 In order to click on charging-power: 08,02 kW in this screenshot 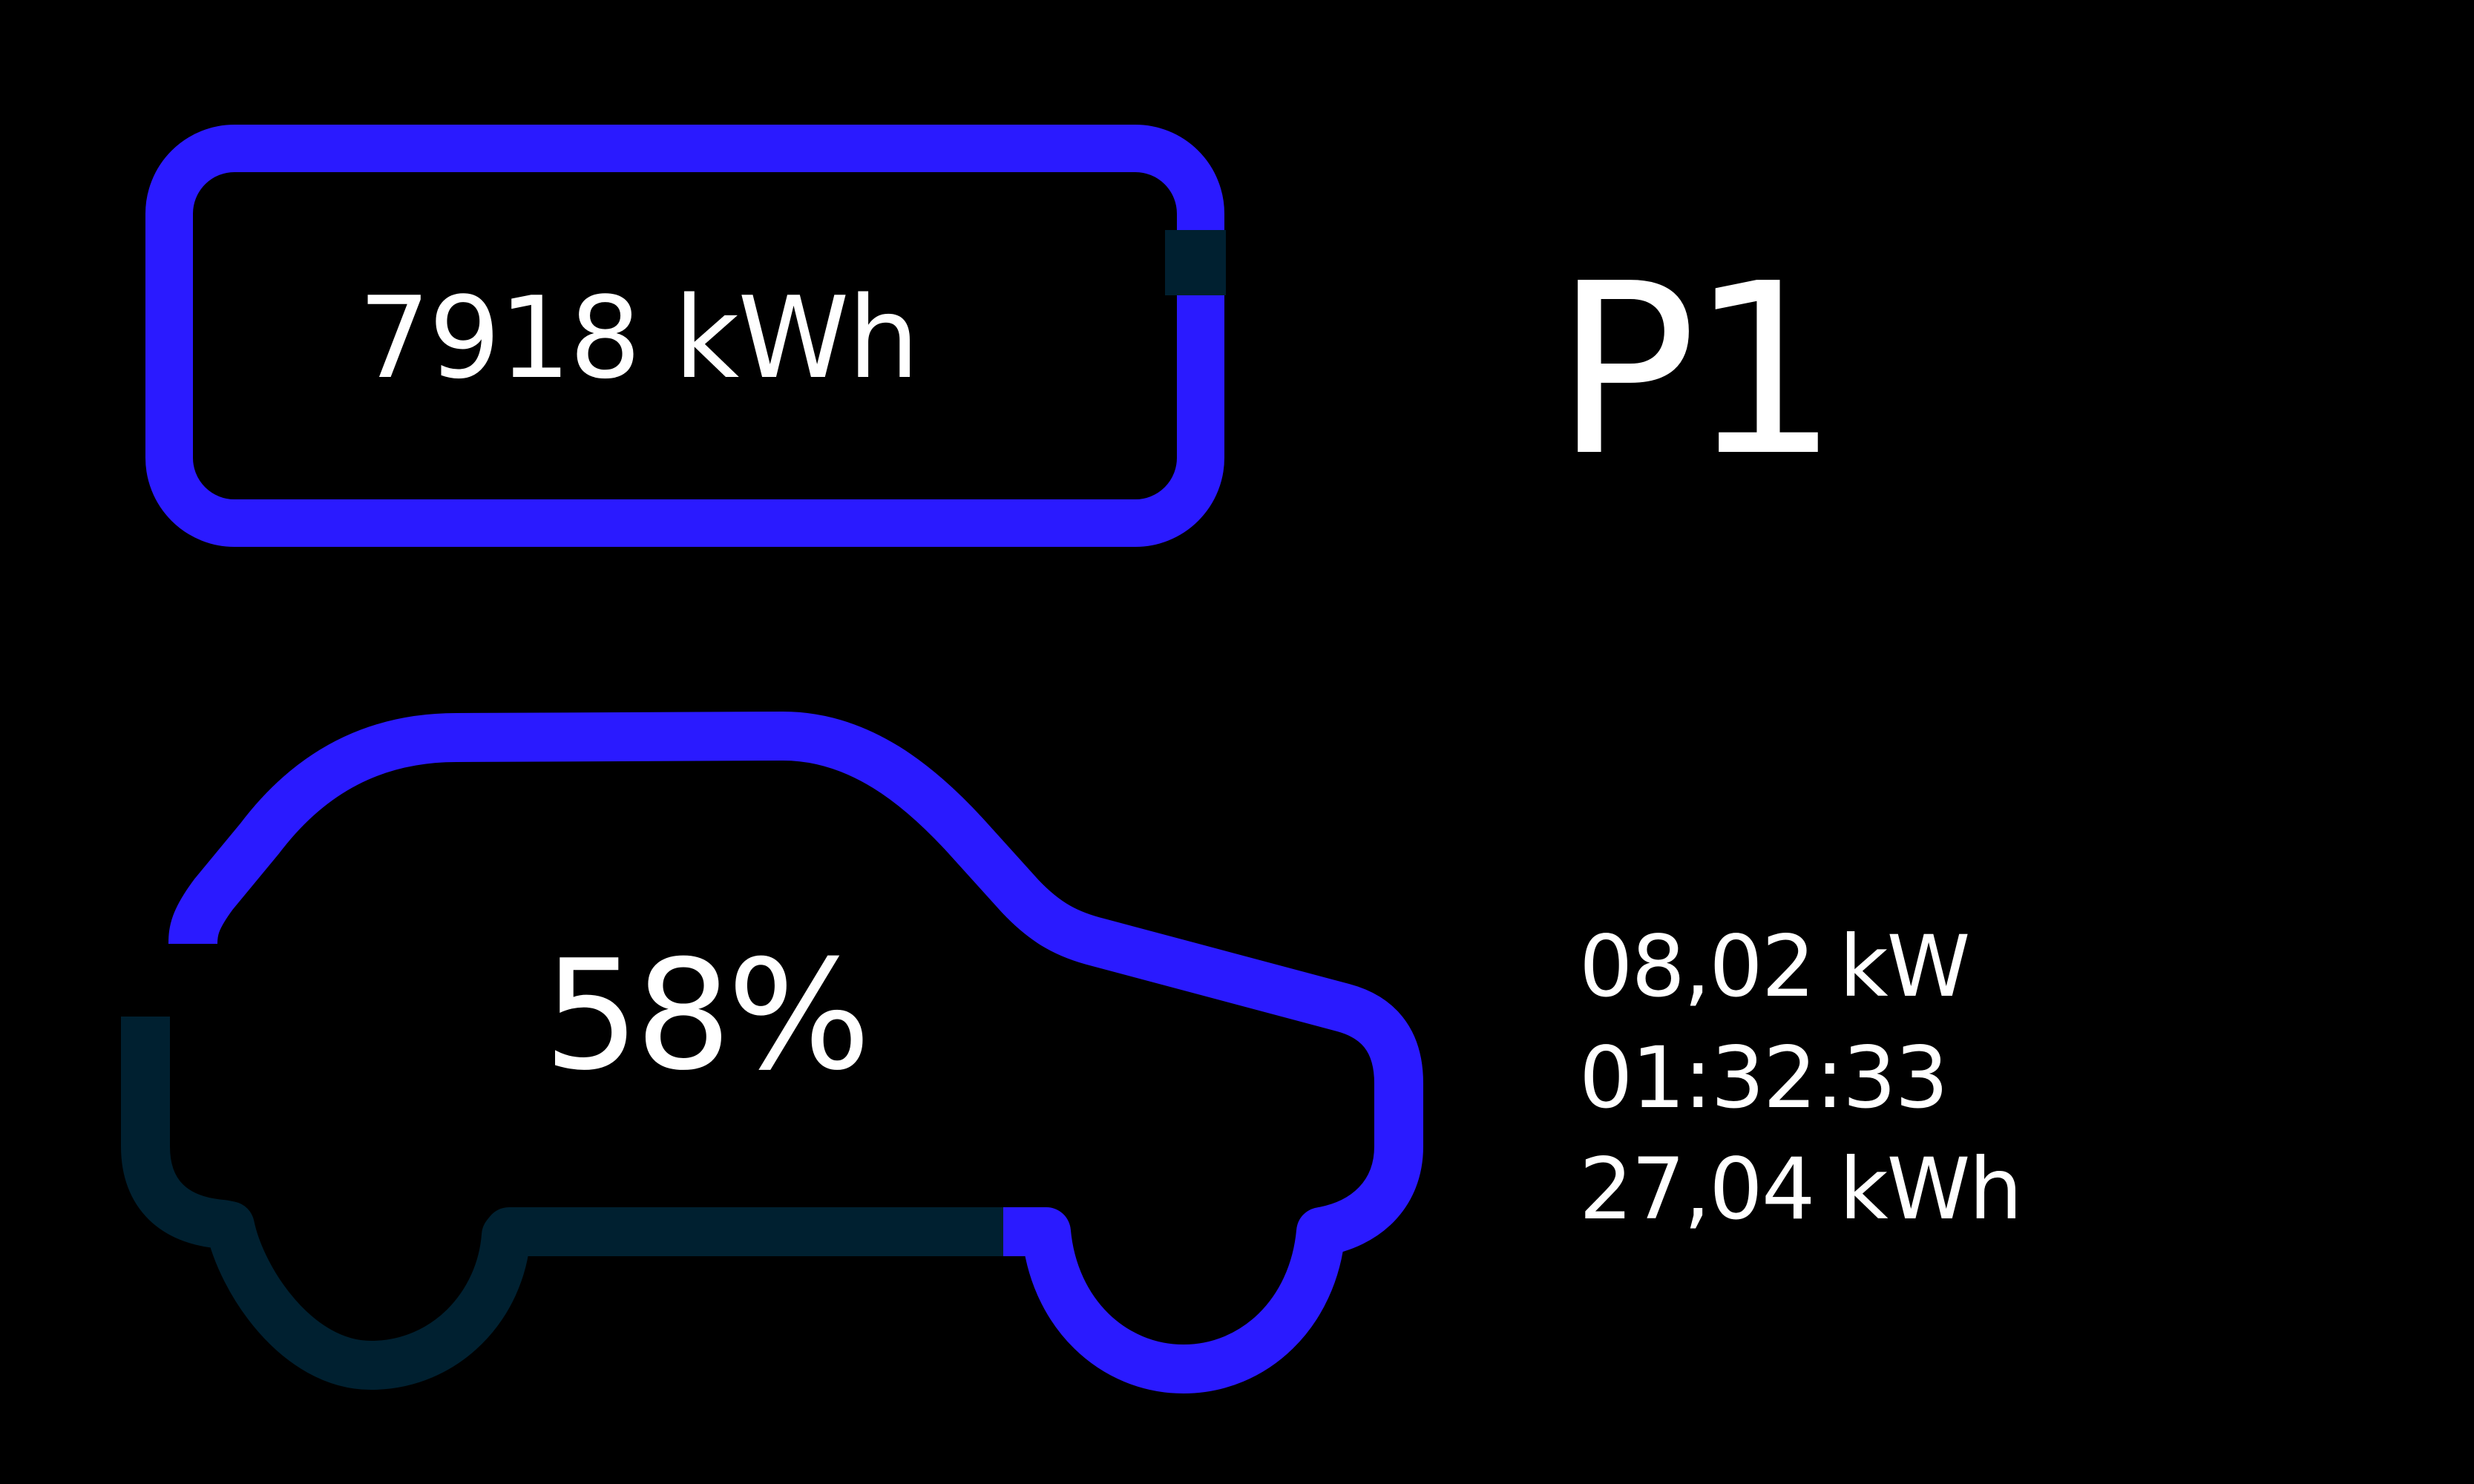, I will do `click(1774, 966)`.